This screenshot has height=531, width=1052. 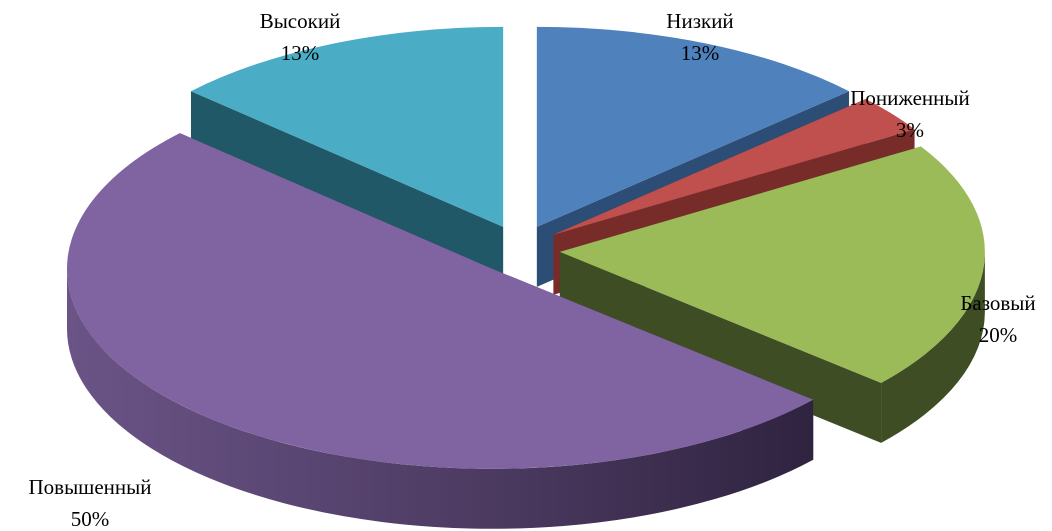 What do you see at coordinates (910, 130) in the screenshot?
I see `label-пониженный-value: 3%` at bounding box center [910, 130].